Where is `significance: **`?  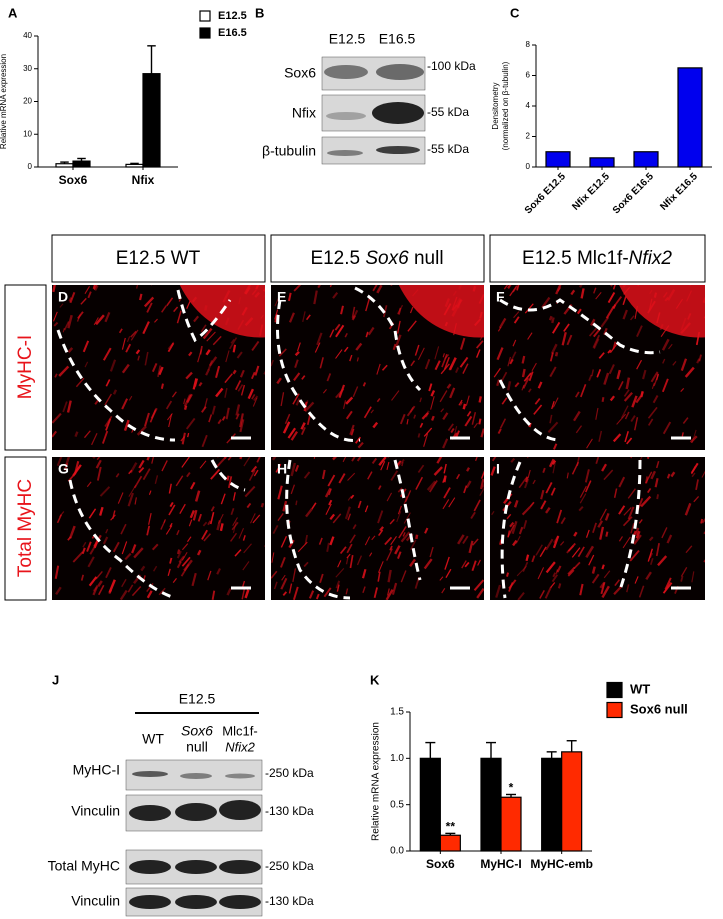
significance: ** is located at coordinates (451, 827).